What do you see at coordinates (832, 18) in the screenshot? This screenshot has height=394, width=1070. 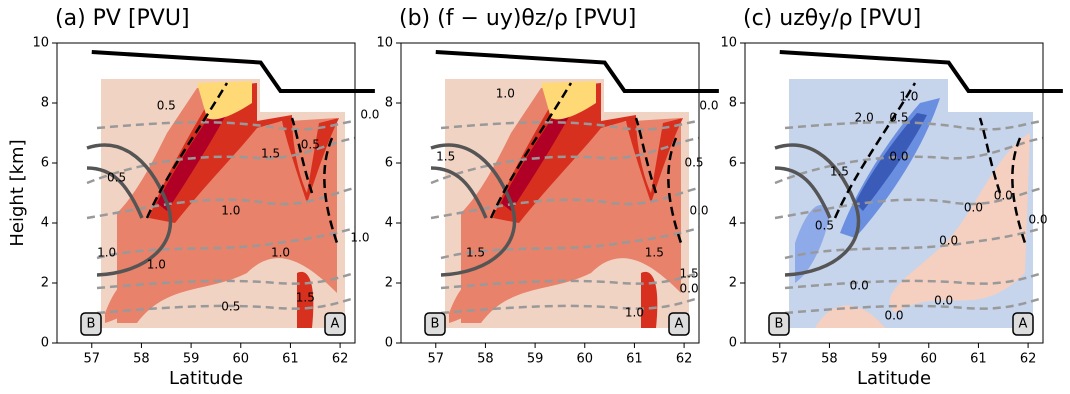 I see `panel-title: (c) uzθy/ρ [PVU]` at bounding box center [832, 18].